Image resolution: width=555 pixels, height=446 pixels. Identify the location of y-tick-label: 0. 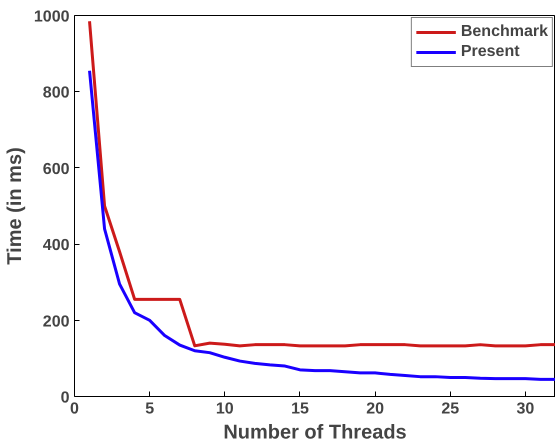
(65, 398).